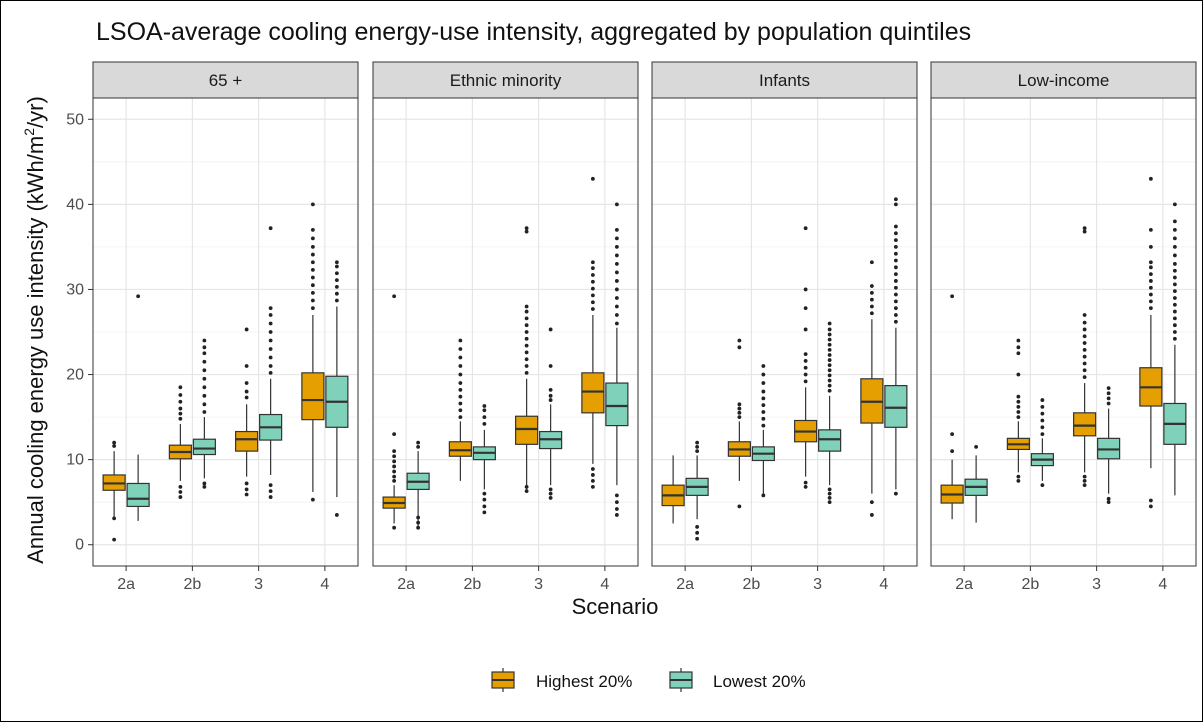 The width and height of the screenshot is (1203, 722). Describe the element at coordinates (79, 332) in the screenshot. I see `y-axis: 0 10 20 30 40 50` at that location.